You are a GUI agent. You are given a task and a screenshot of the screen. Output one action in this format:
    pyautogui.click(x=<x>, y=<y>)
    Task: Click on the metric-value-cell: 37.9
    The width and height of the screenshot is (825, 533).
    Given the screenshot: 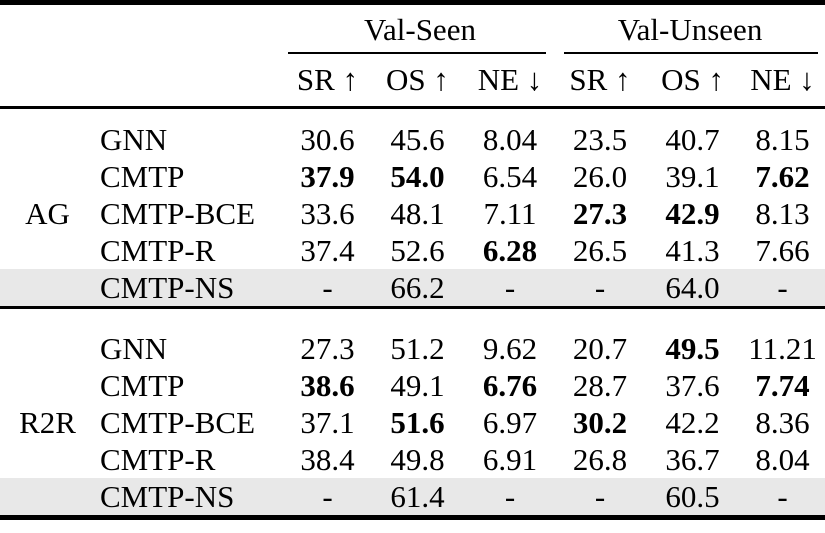 What is the action you would take?
    pyautogui.click(x=327, y=176)
    